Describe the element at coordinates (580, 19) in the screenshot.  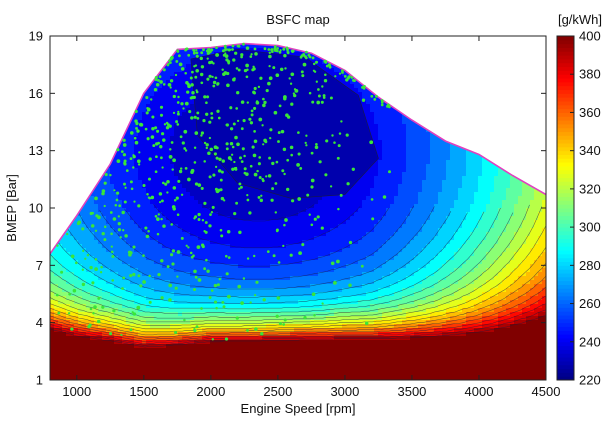
I see `colorbar-label: [g/kWh]` at that location.